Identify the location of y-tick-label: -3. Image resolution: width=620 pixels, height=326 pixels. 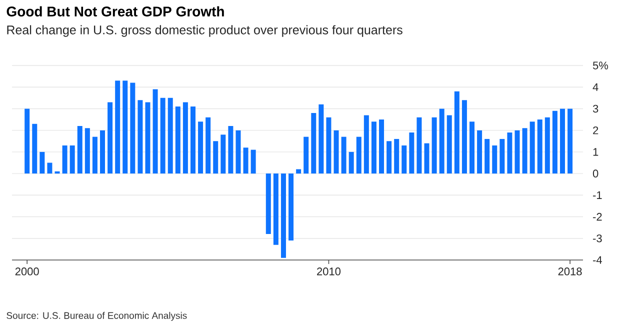
(597, 238).